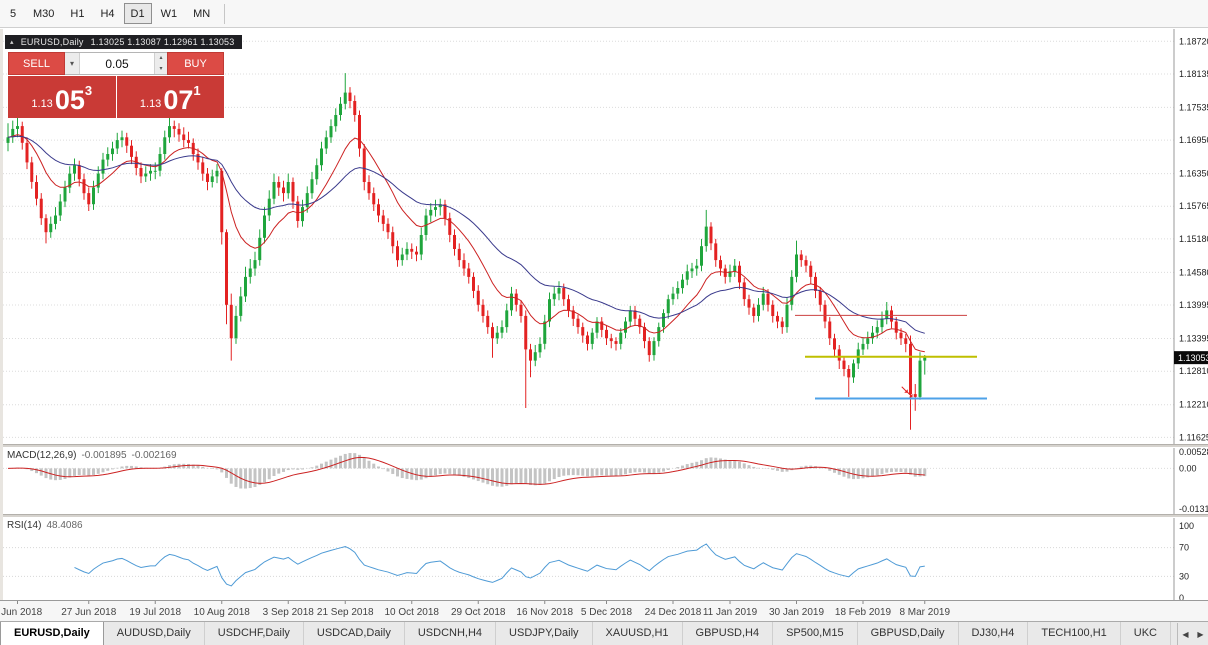 The height and width of the screenshot is (645, 1208). What do you see at coordinates (863, 612) in the screenshot?
I see `date-axis-label: 18 Feb 2019` at bounding box center [863, 612].